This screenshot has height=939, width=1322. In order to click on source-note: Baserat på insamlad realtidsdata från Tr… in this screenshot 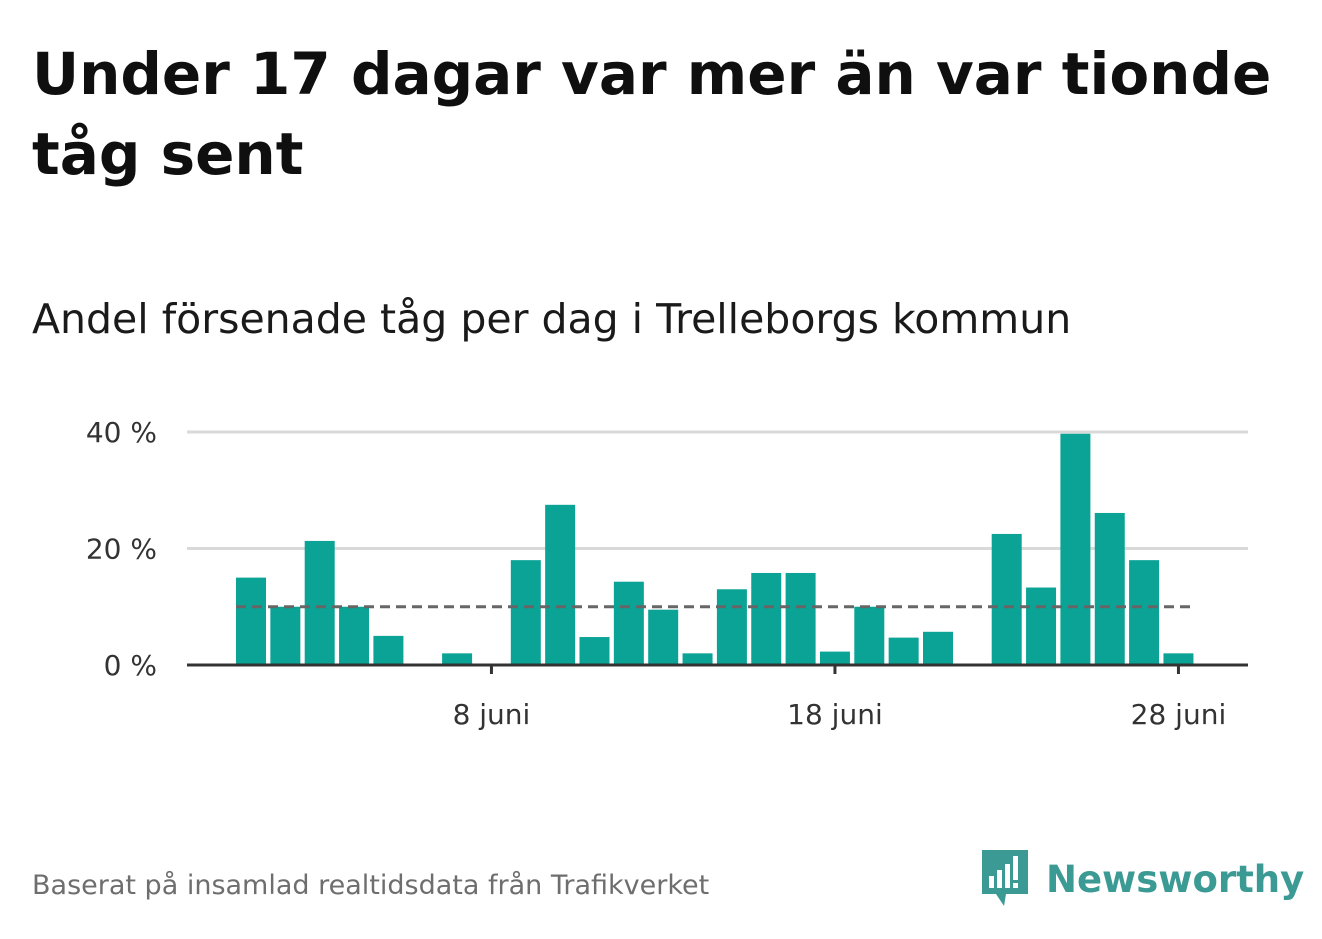, I will do `click(371, 885)`.